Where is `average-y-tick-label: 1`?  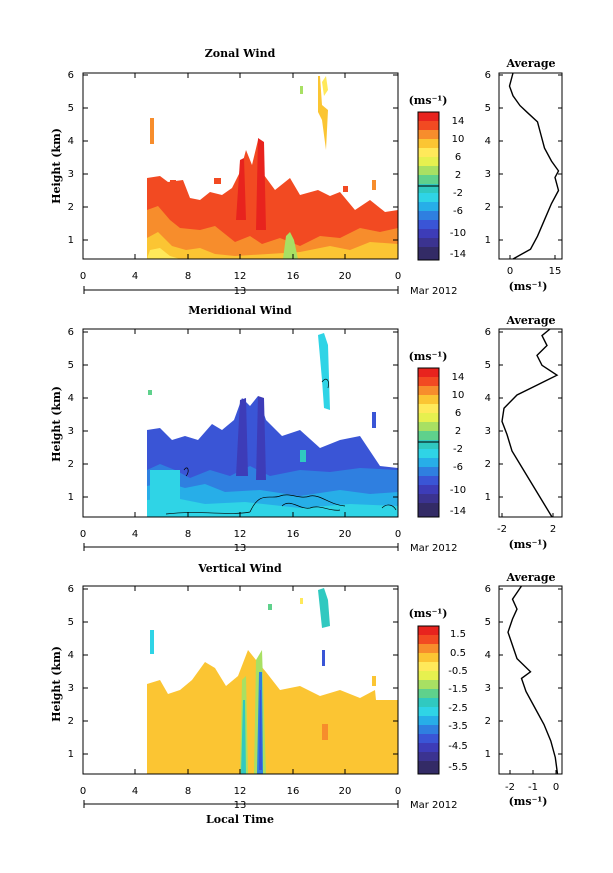
average-y-tick-label: 1 is located at coordinates (488, 240).